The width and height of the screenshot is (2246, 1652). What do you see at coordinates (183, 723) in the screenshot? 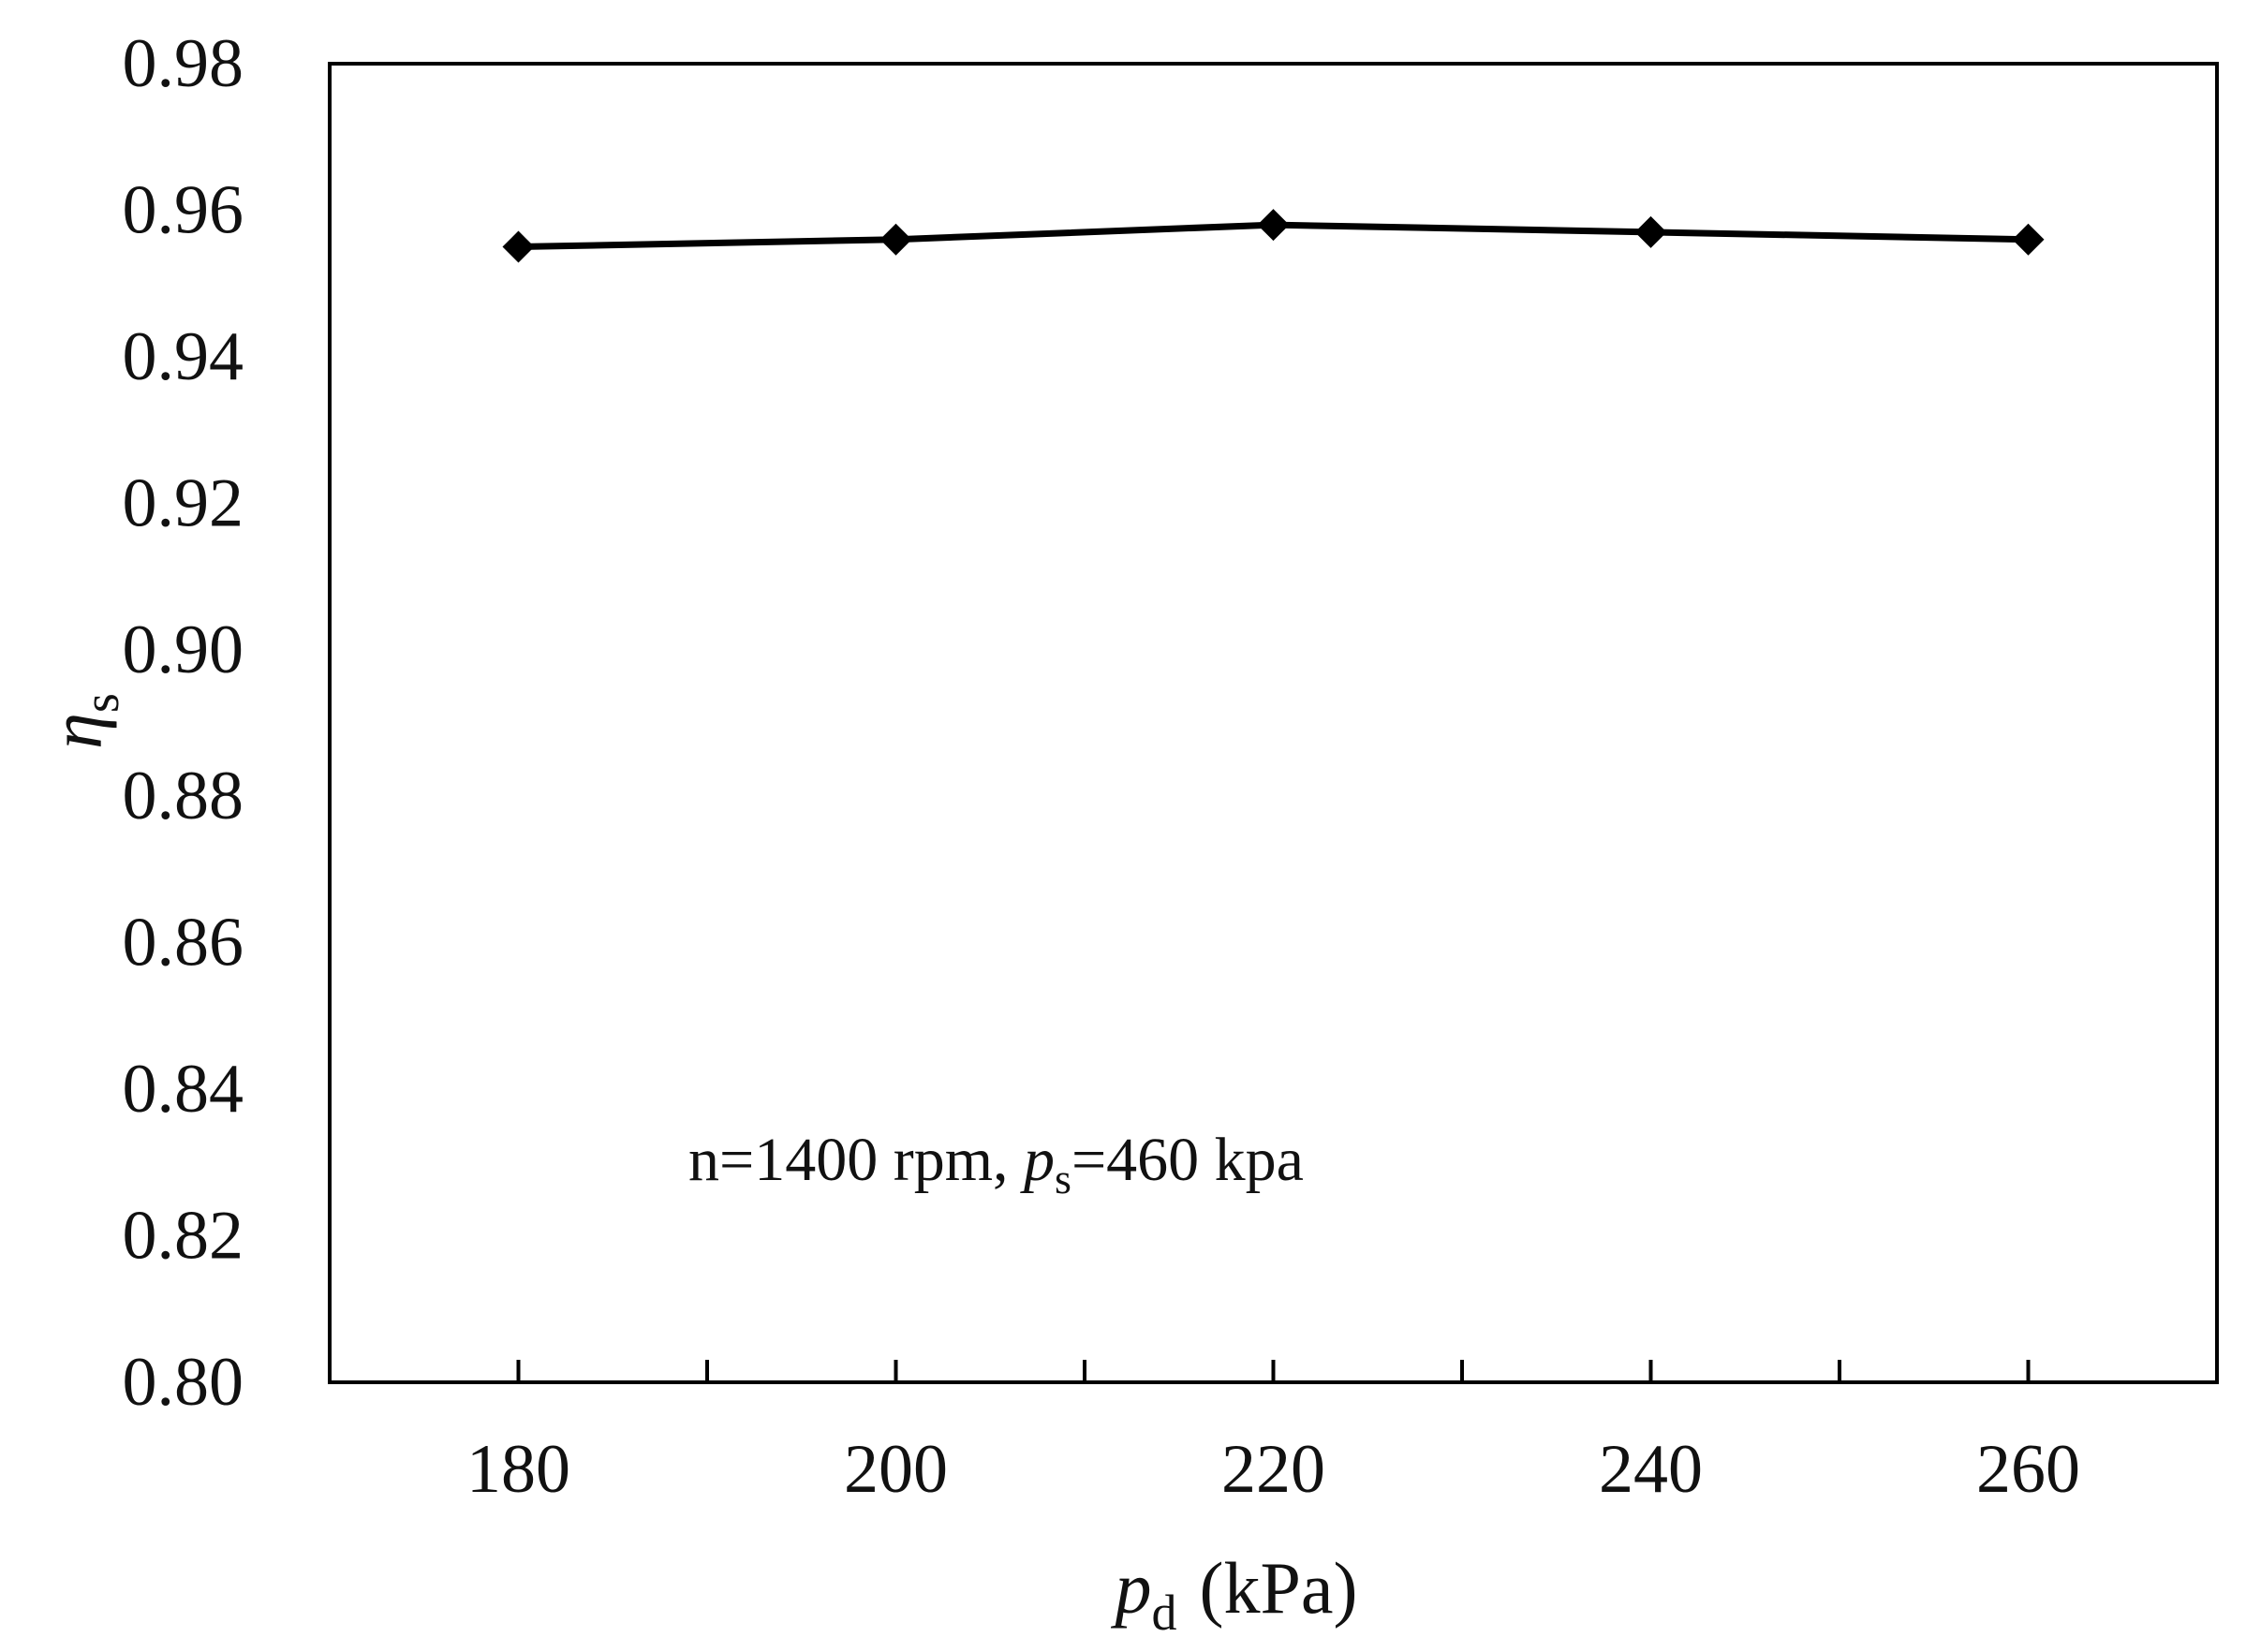
I see `y-axis-tick-labels: 0.80 0.82 0.84 0.86 0.88 0.90 0.92 0.94 0.96 0.98` at bounding box center [183, 723].